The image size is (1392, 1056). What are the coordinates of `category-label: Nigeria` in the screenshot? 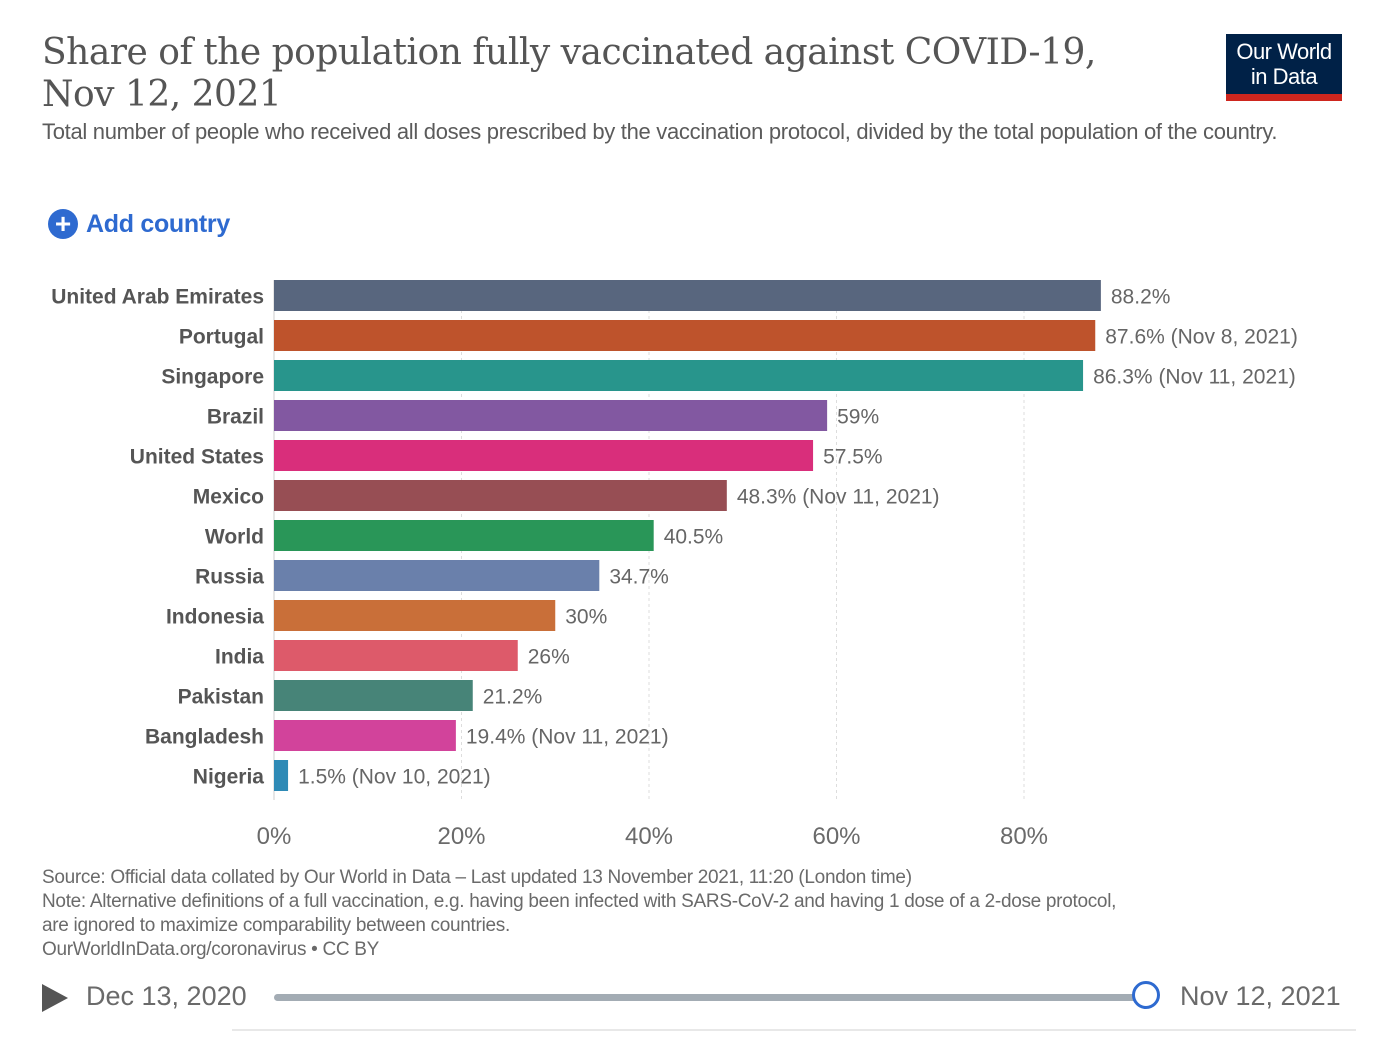 It's located at (229, 777).